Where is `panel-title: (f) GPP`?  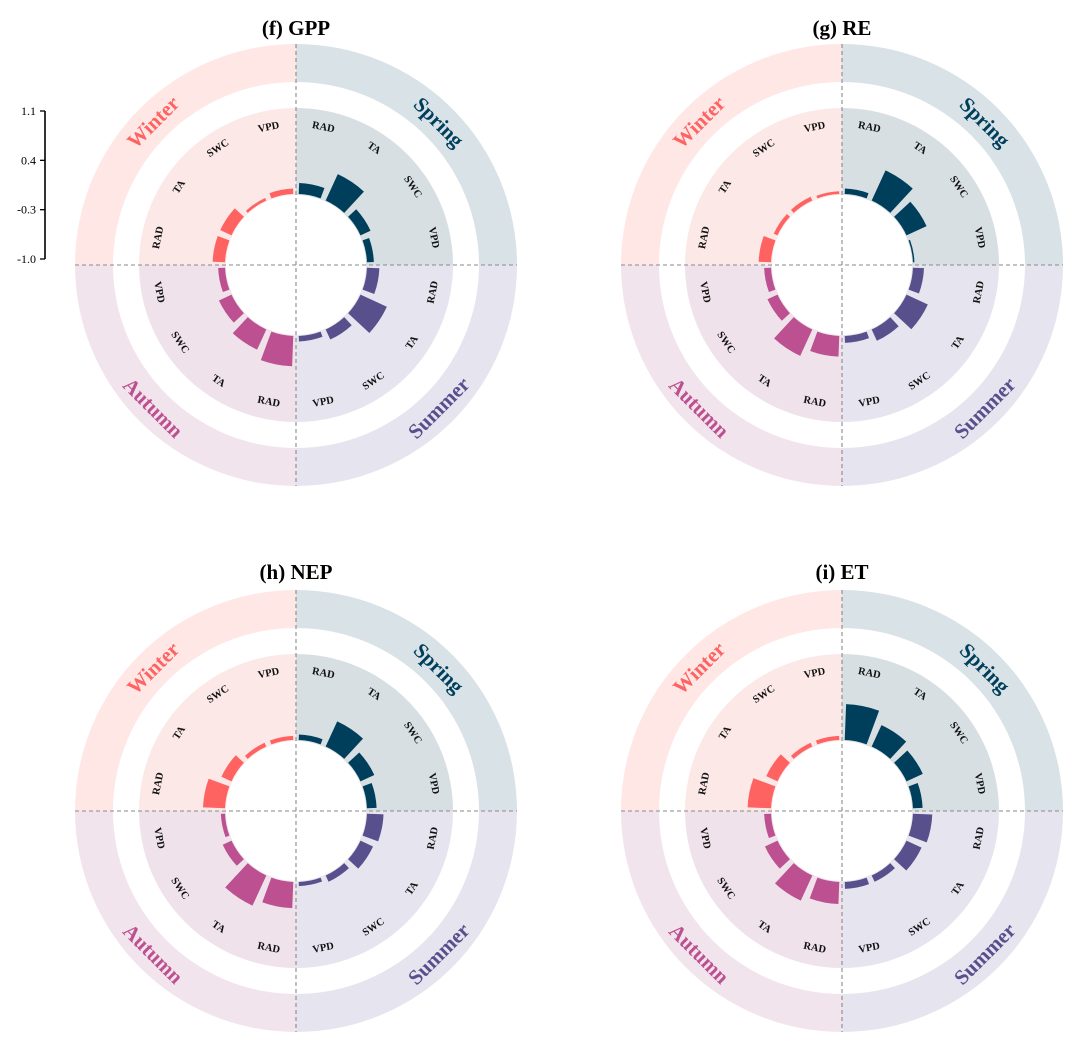 panel-title: (f) GPP is located at coordinates (296, 28).